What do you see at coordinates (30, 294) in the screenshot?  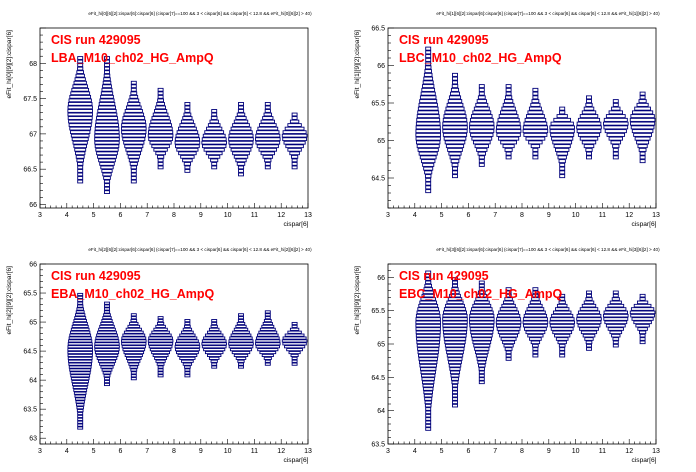 I see `y-tick-label: 65.5` at bounding box center [30, 294].